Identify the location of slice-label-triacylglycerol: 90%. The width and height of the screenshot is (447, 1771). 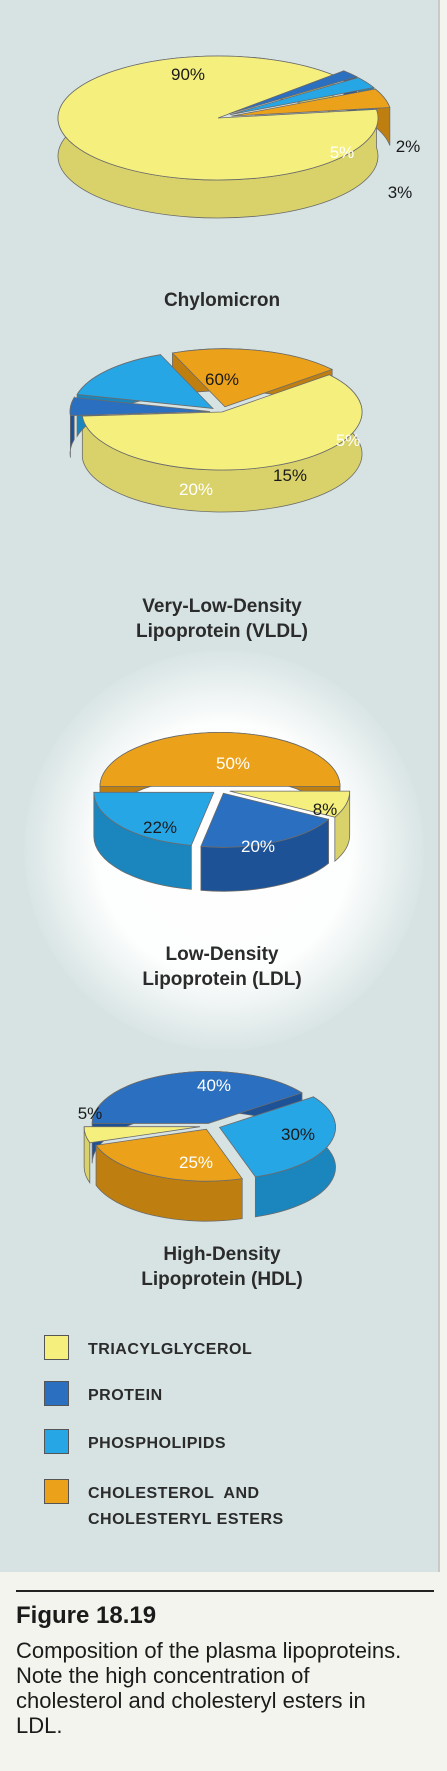
(188, 74).